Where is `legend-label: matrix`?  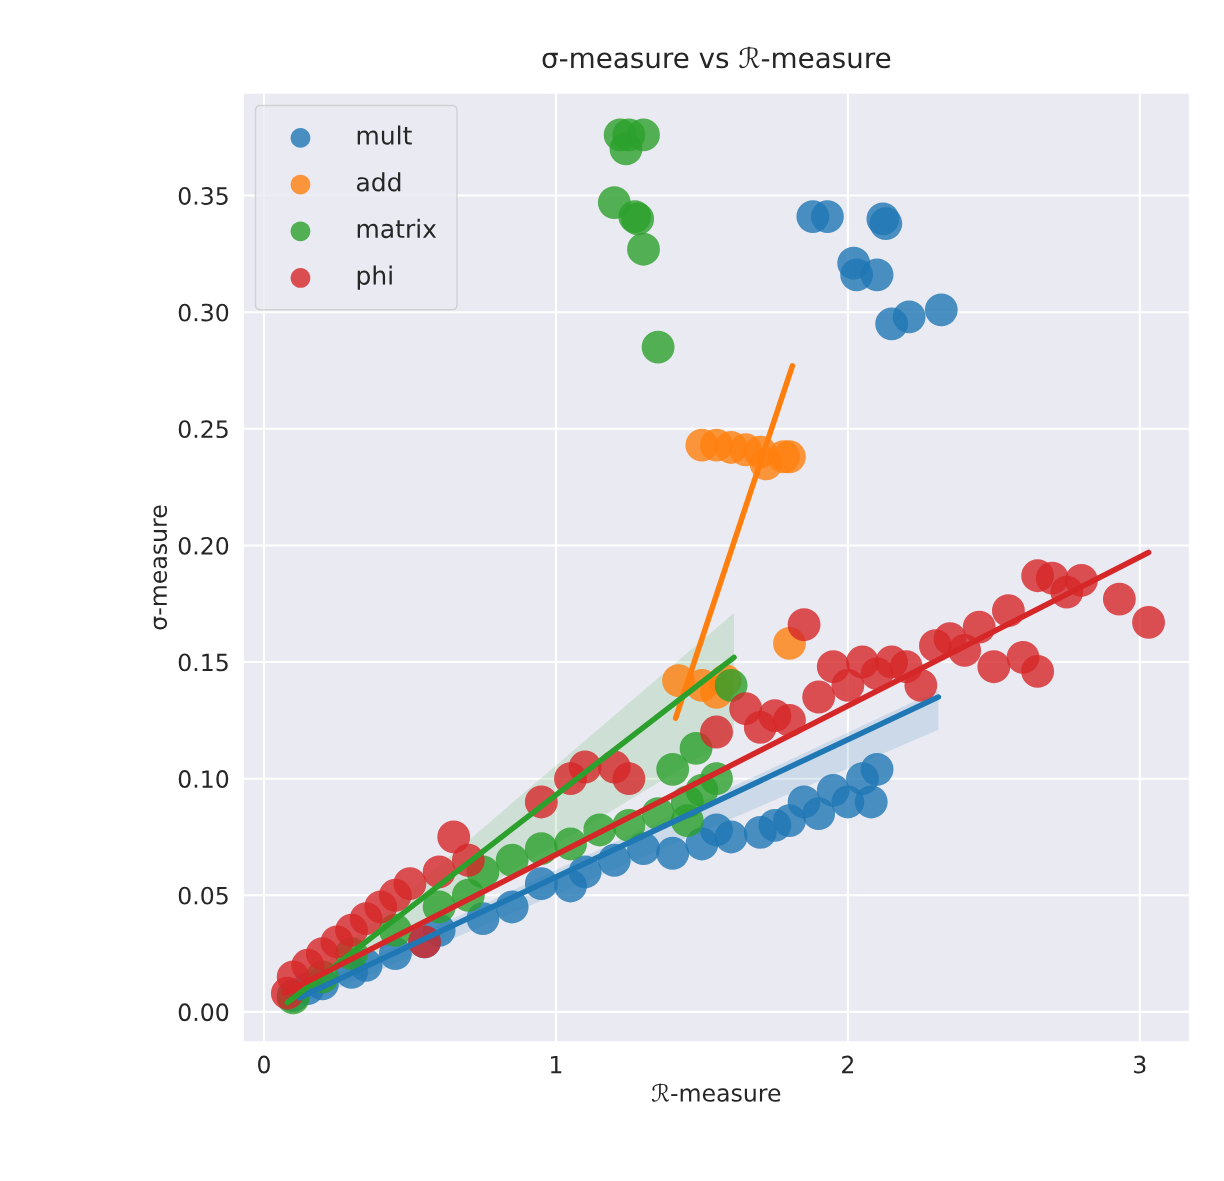 legend-label: matrix is located at coordinates (397, 228).